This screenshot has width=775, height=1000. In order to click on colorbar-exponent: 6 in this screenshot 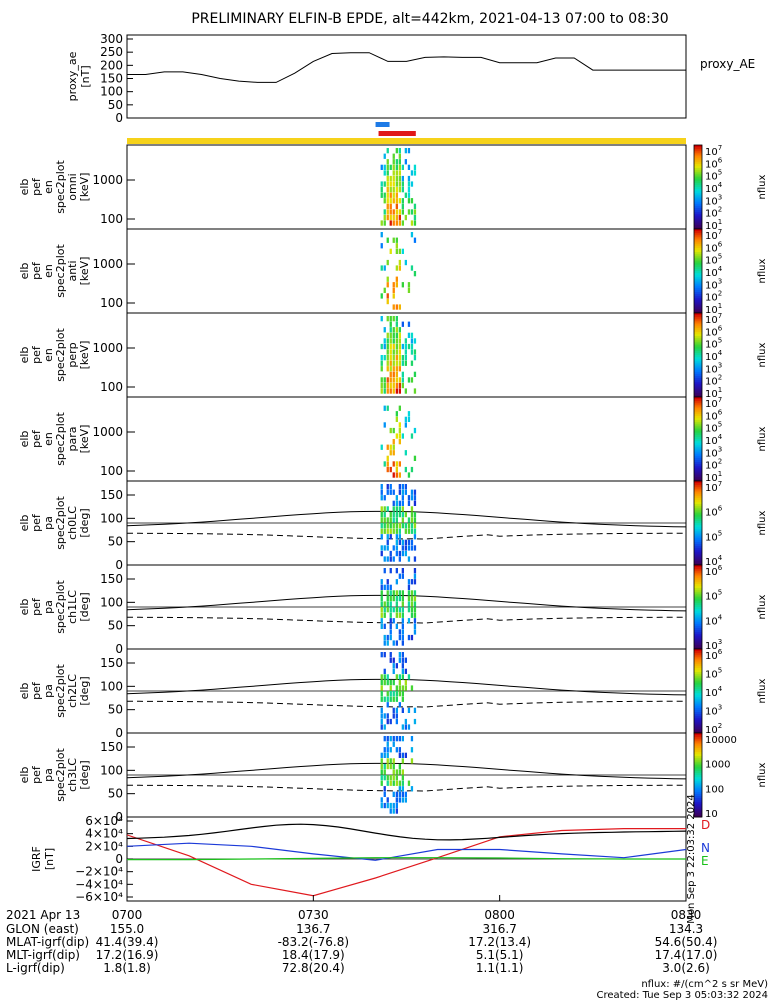, I will do `click(720, 509)`.